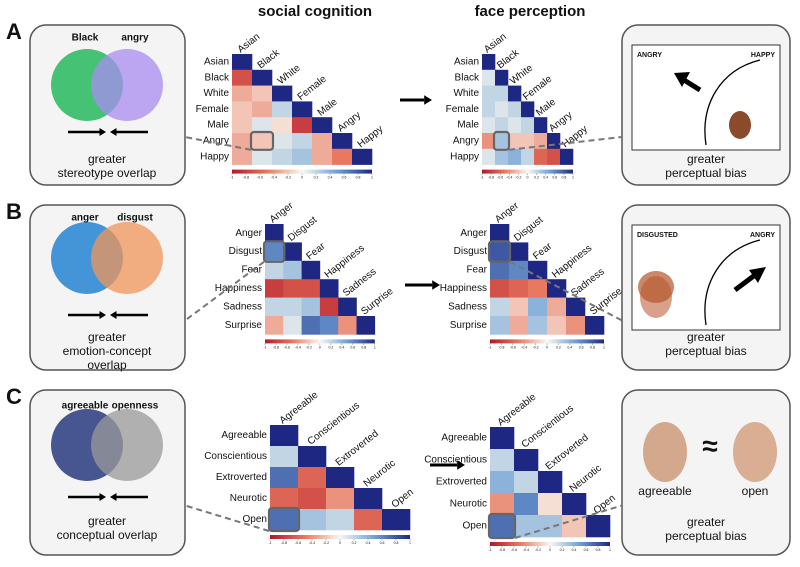 The height and width of the screenshot is (567, 800). What do you see at coordinates (567, 452) in the screenshot?
I see `column-label: Extroverted` at bounding box center [567, 452].